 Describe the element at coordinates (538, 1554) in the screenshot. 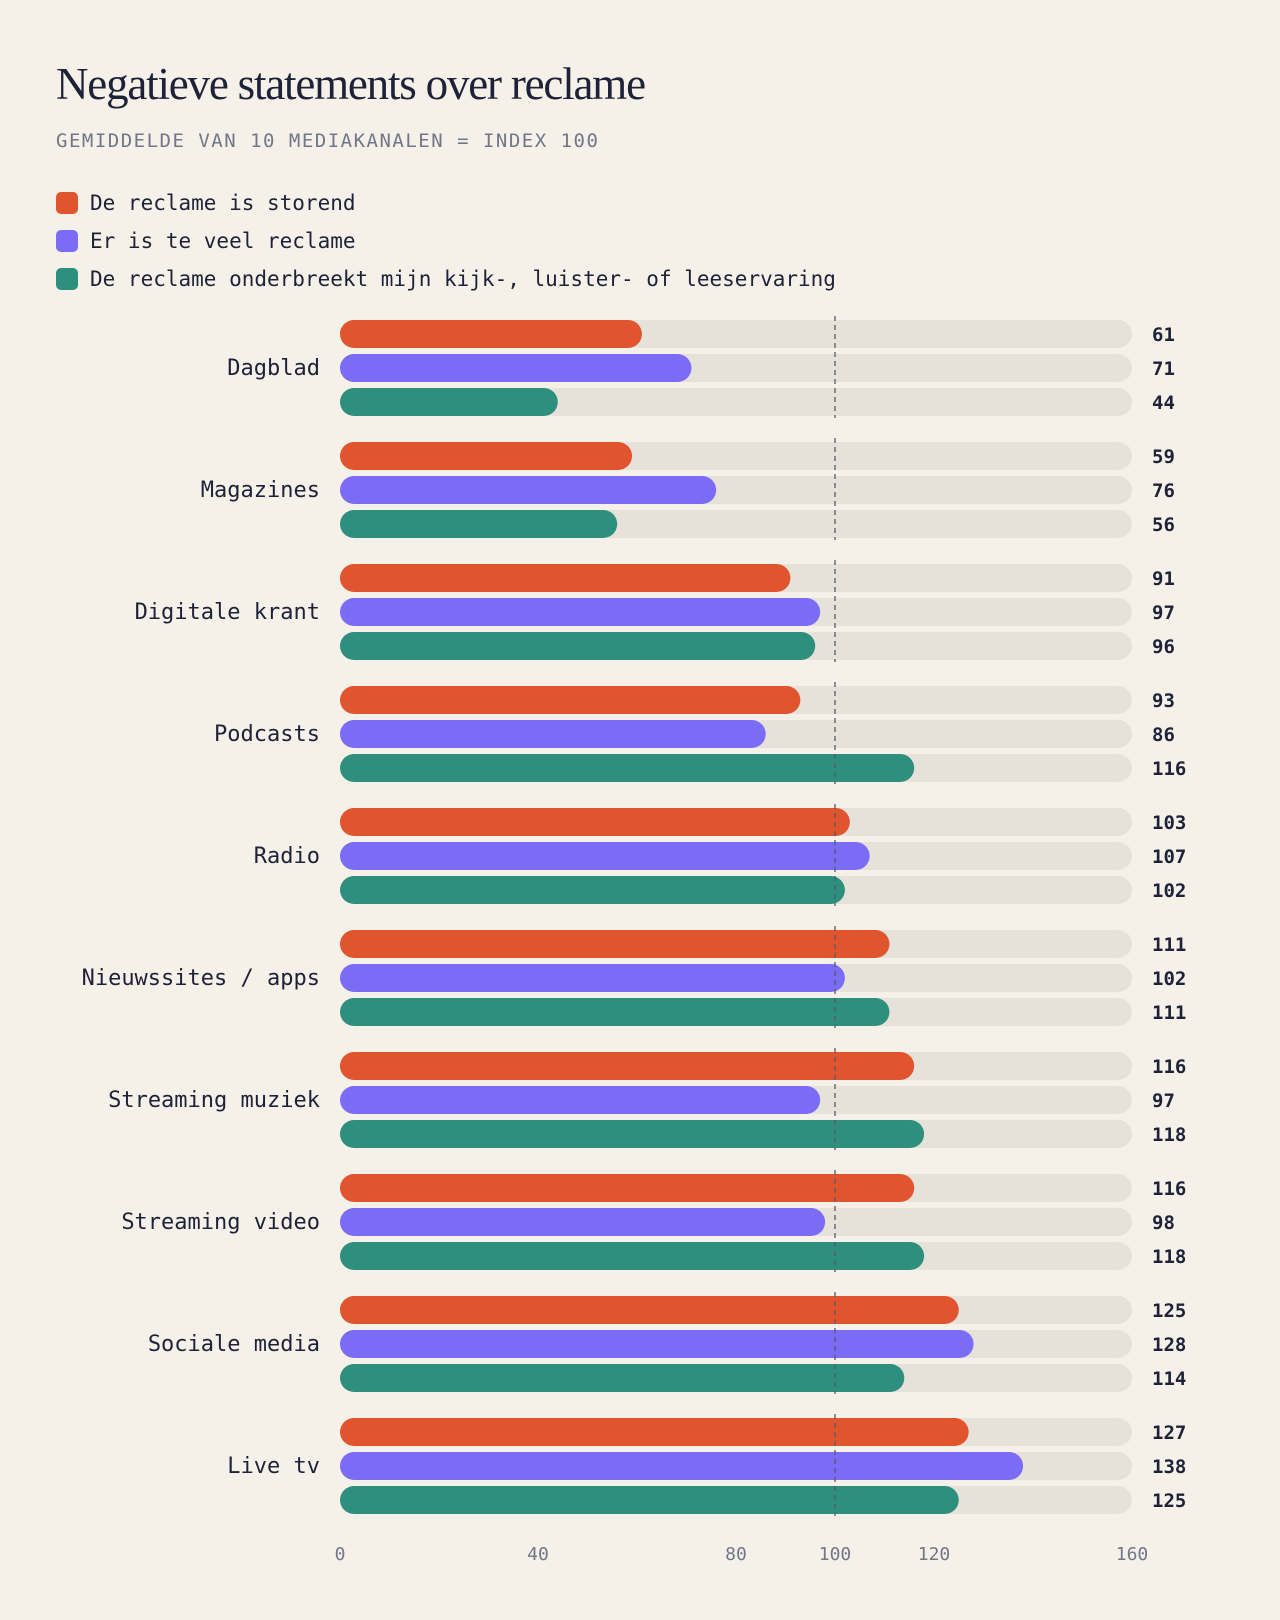

I see `x-tick-label-40: 40` at that location.